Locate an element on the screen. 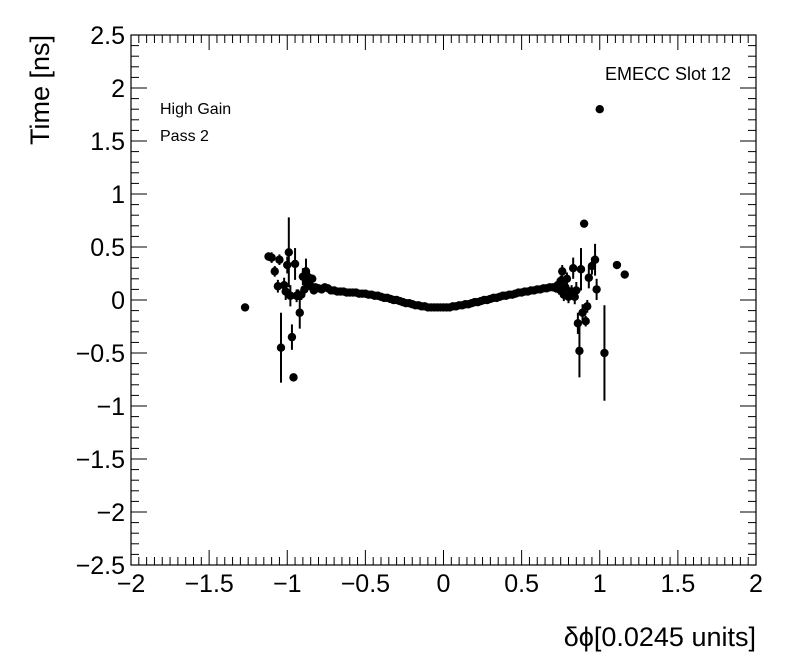  x-axis-tick-labels: −2 −1.5 −1 −0.5 0 0.5 1 1.5 2 is located at coordinates (440, 584).